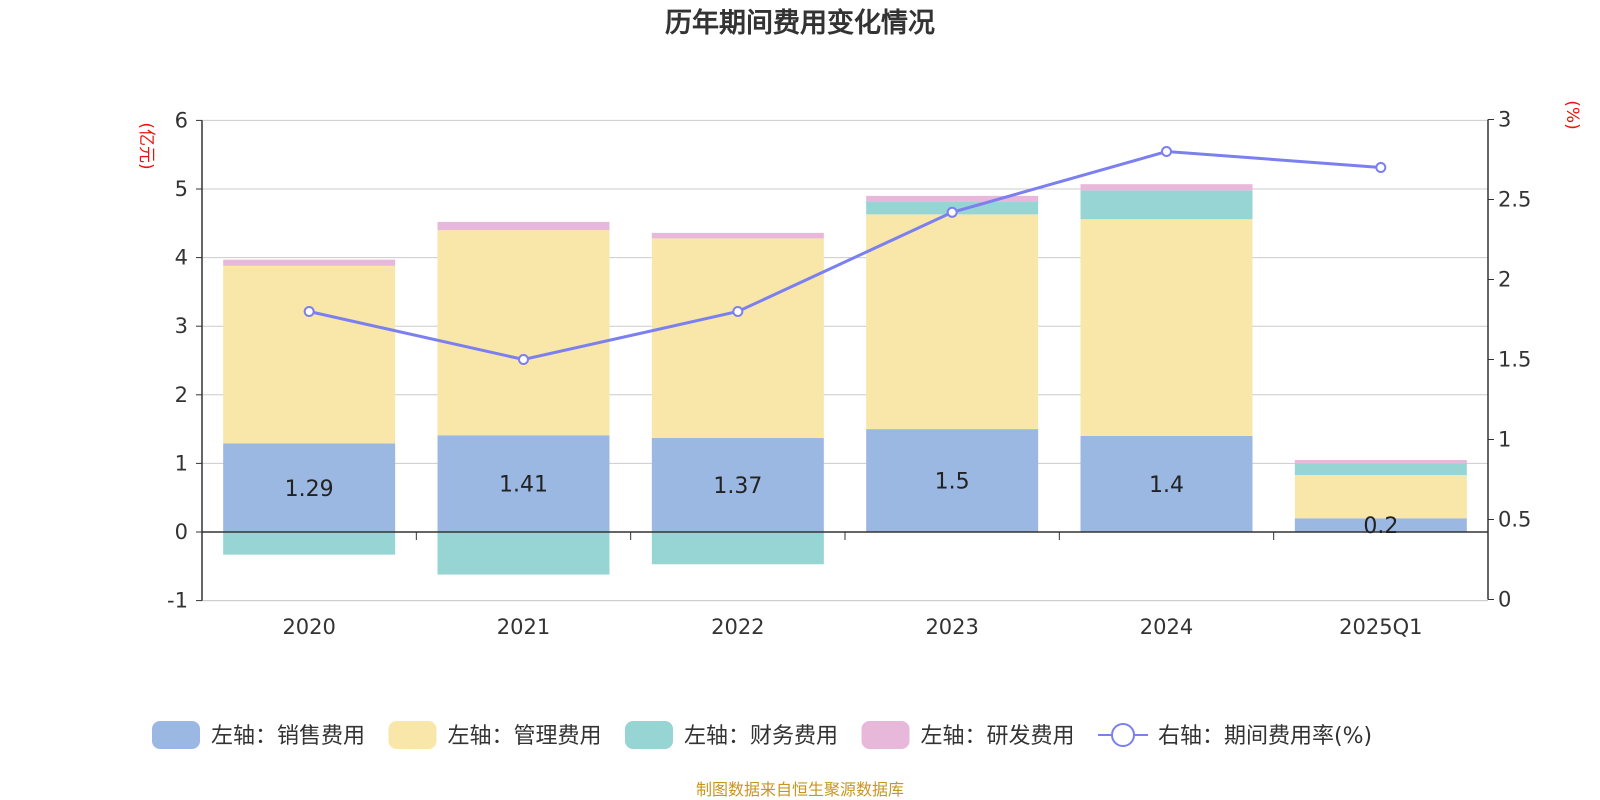 This screenshot has height=800, width=1600. Describe the element at coordinates (181, 258) in the screenshot. I see `left-tick-label: 4` at that location.